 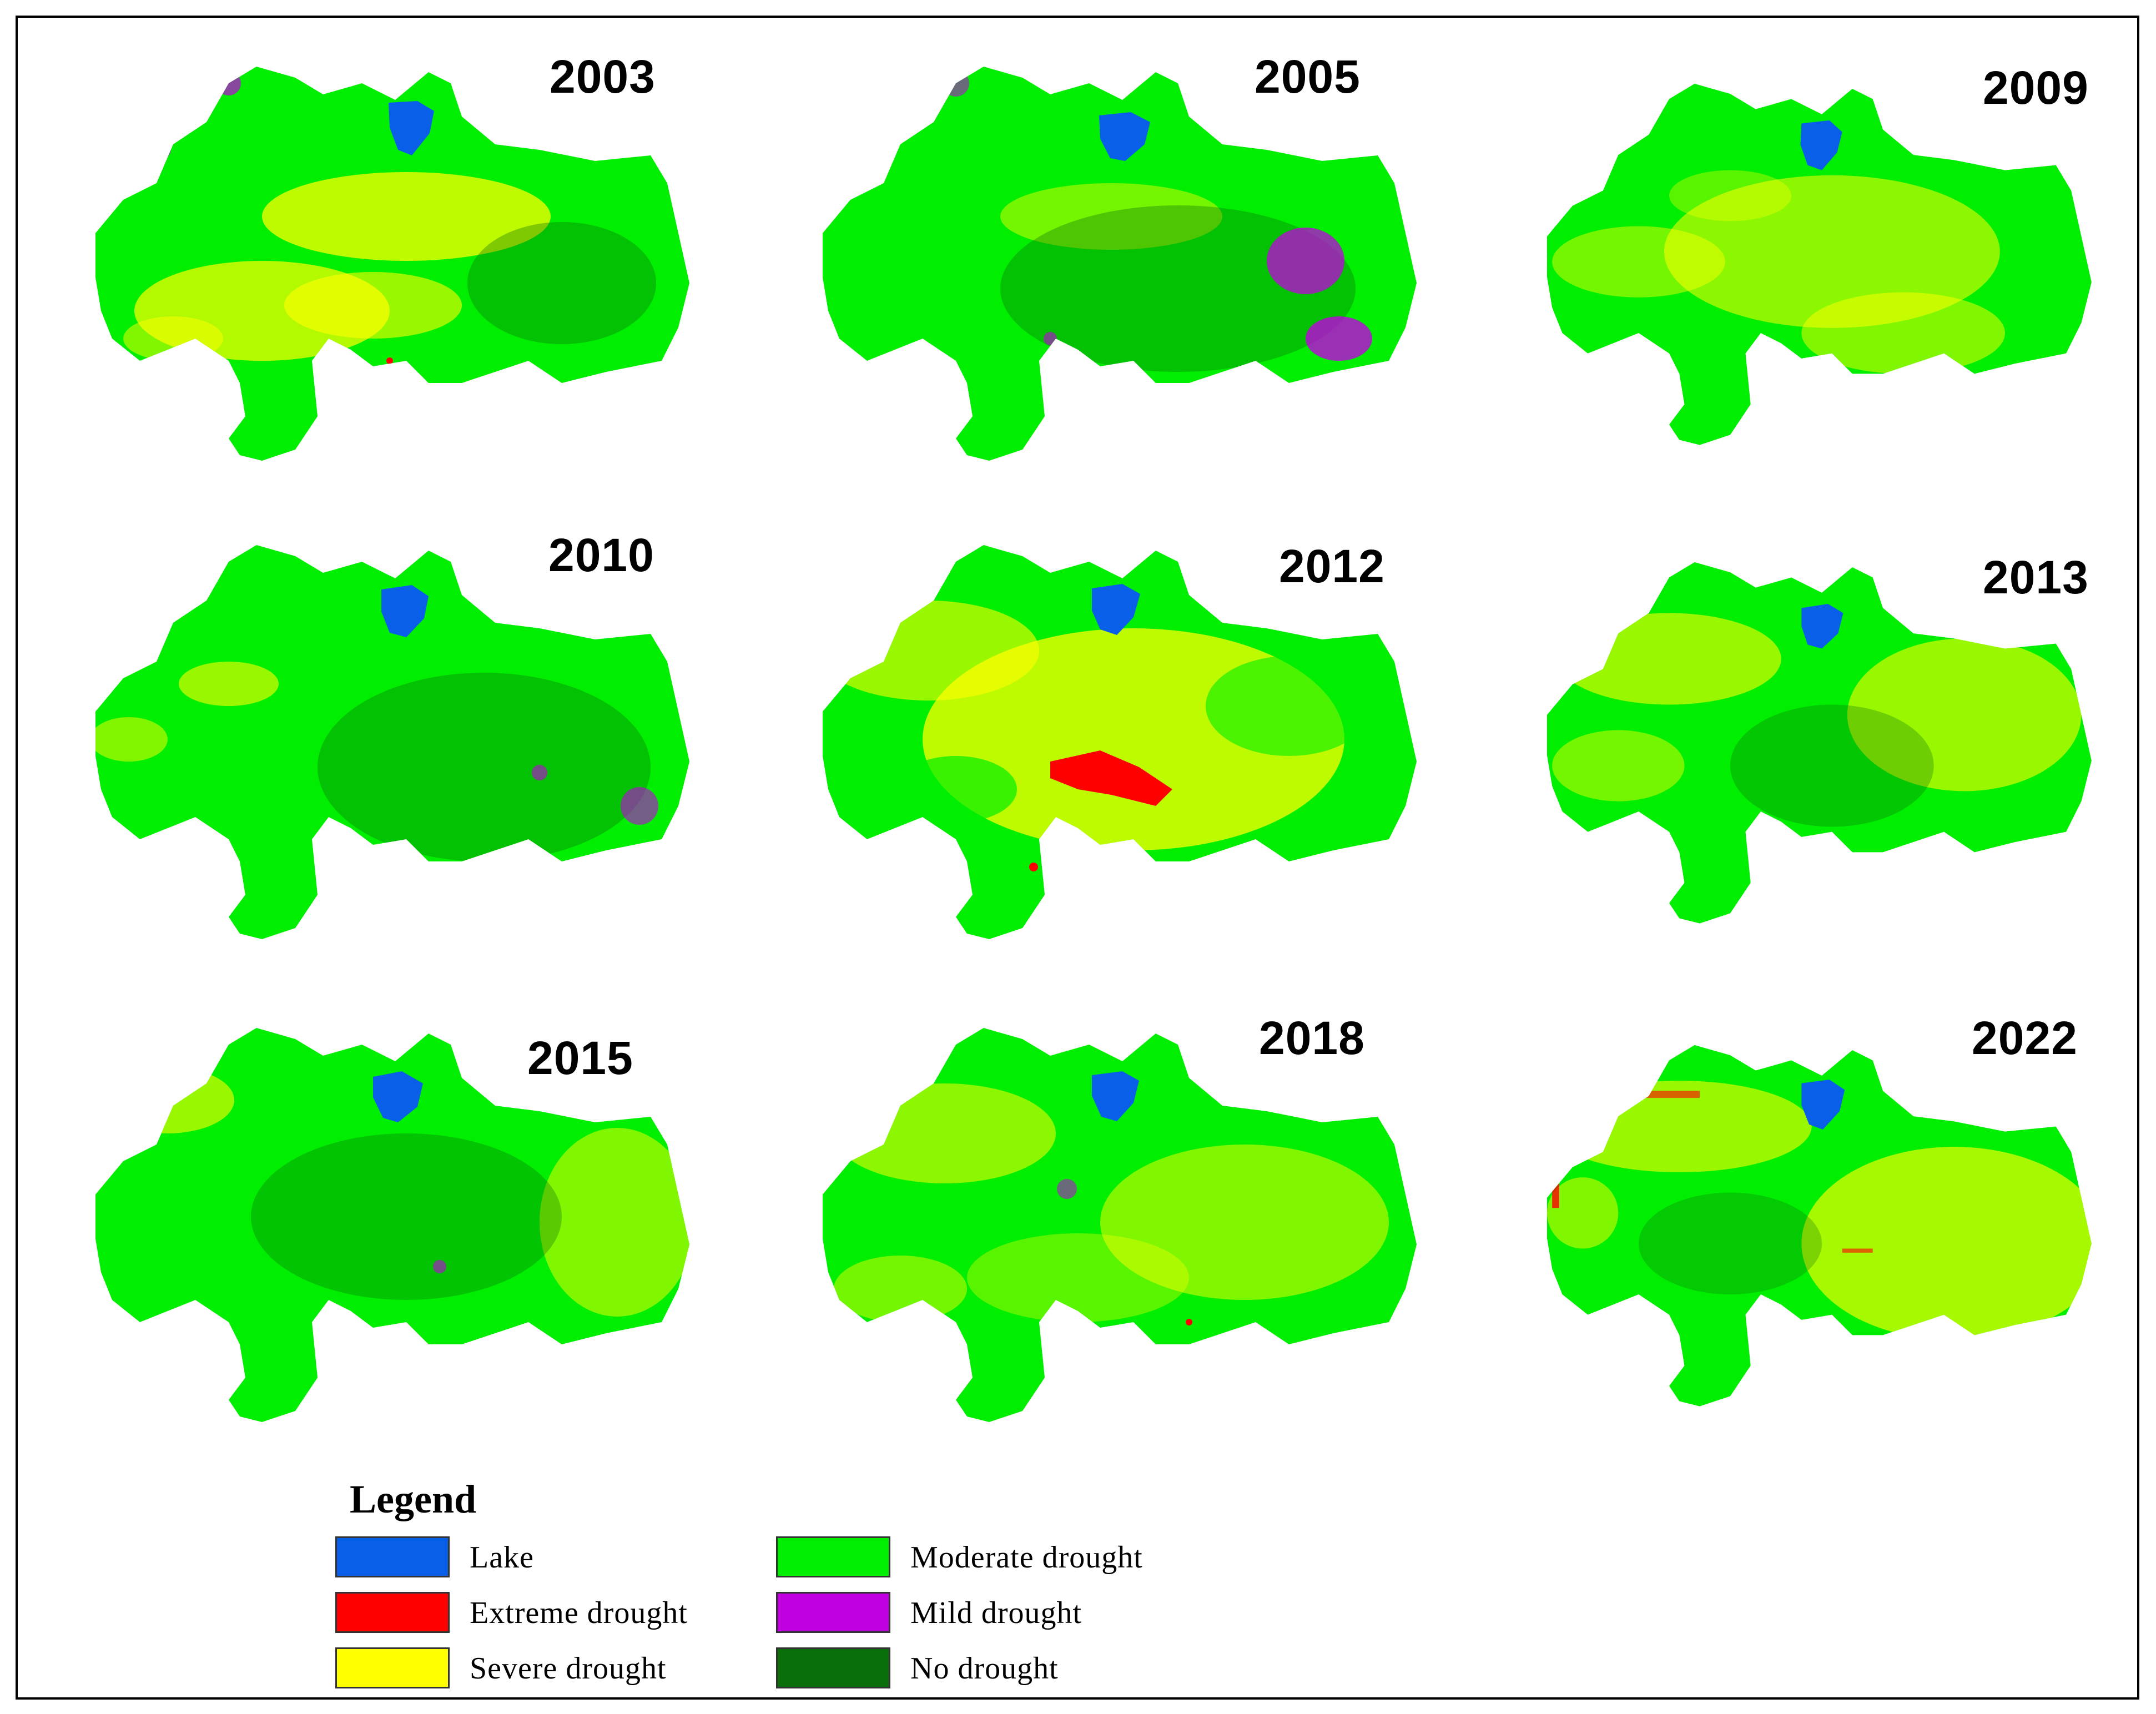 What do you see at coordinates (2025, 1038) in the screenshot?
I see `year-label: 2022` at bounding box center [2025, 1038].